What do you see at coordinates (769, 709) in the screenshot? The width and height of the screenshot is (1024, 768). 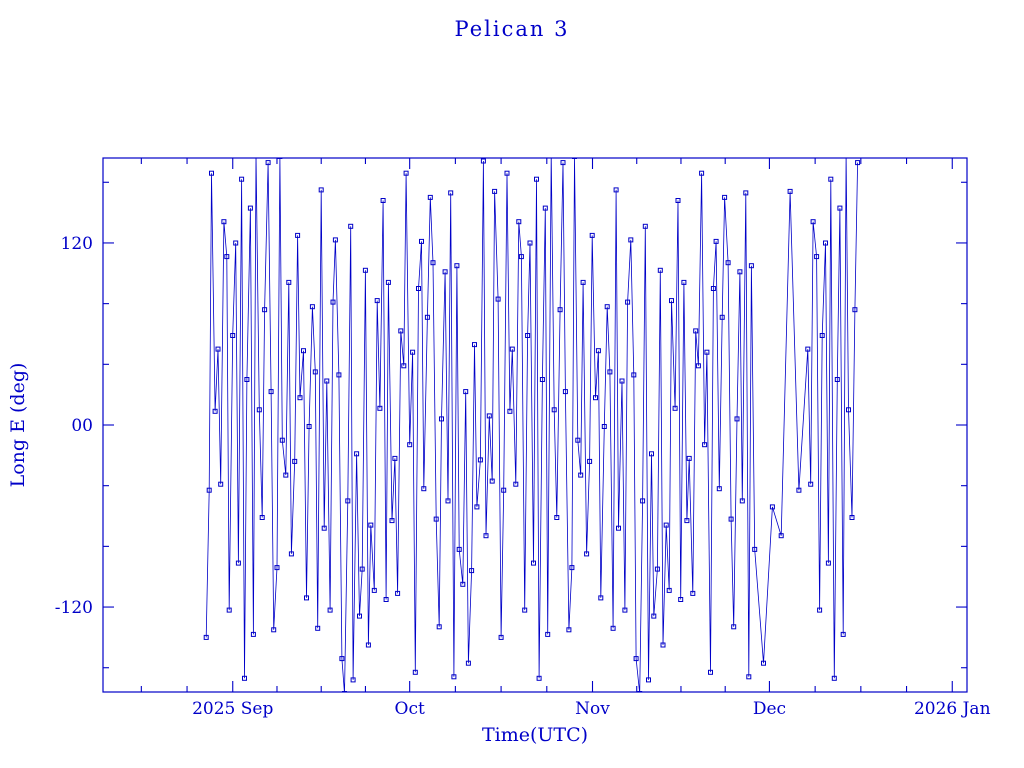 I see `x-tick-label: Dec` at bounding box center [769, 709].